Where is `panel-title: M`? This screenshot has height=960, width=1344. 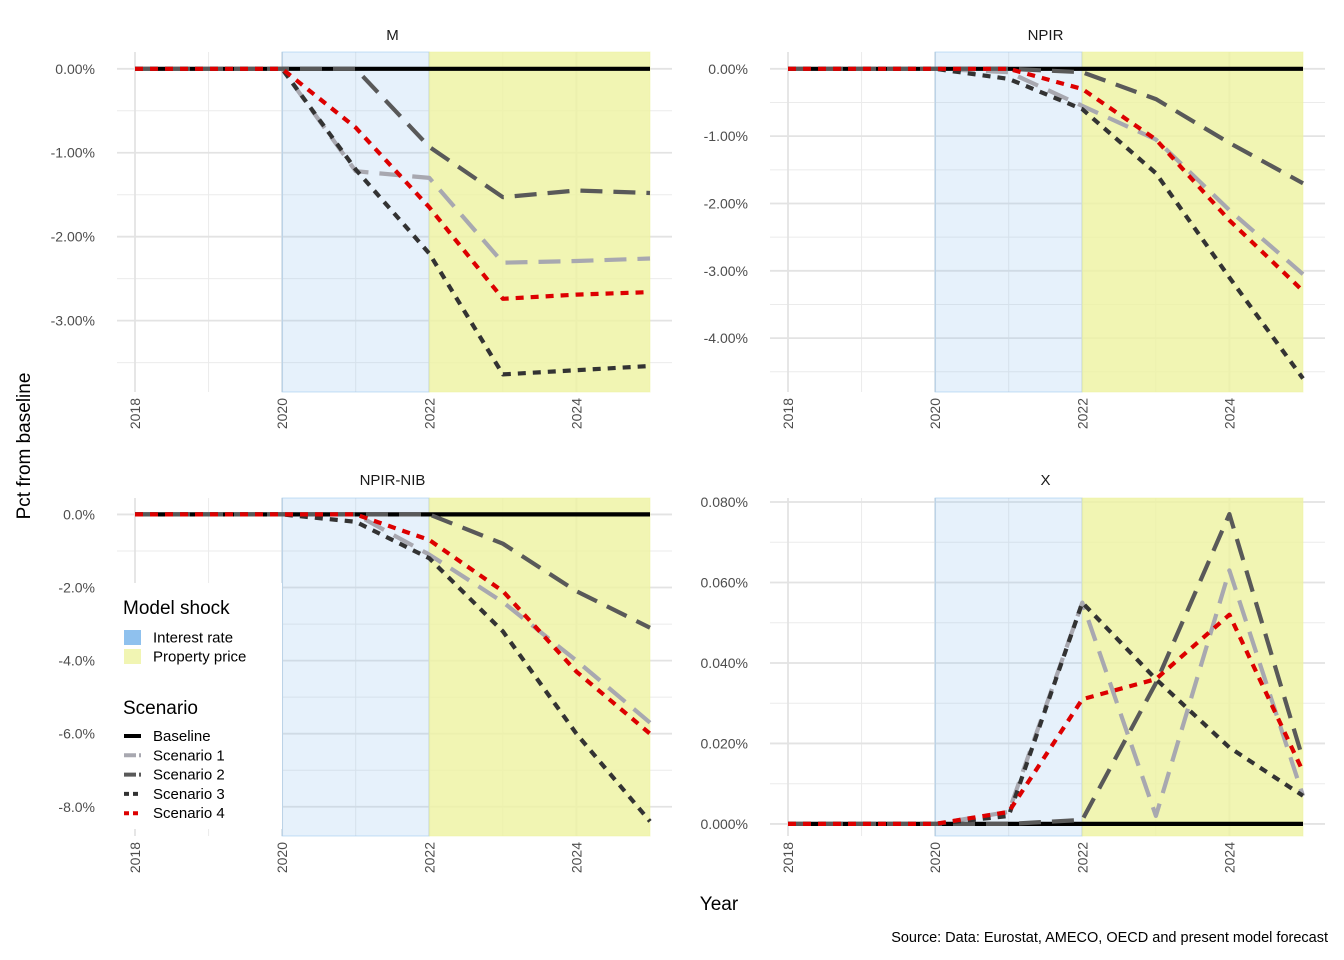
panel-title: M is located at coordinates (392, 35).